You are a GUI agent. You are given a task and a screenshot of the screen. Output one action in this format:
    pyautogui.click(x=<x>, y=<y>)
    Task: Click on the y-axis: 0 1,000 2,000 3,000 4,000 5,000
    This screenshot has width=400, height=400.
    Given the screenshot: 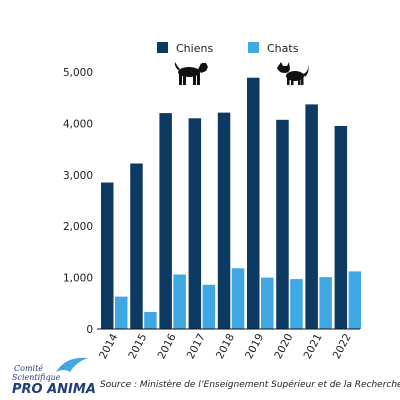 What is the action you would take?
    pyautogui.click(x=78, y=201)
    